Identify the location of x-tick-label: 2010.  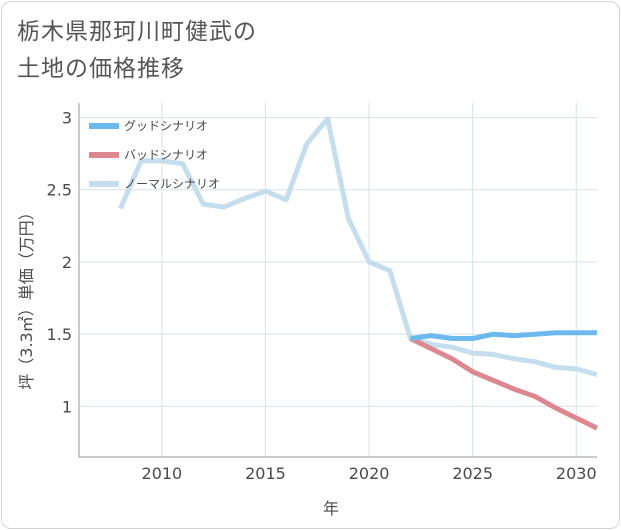
(162, 473).